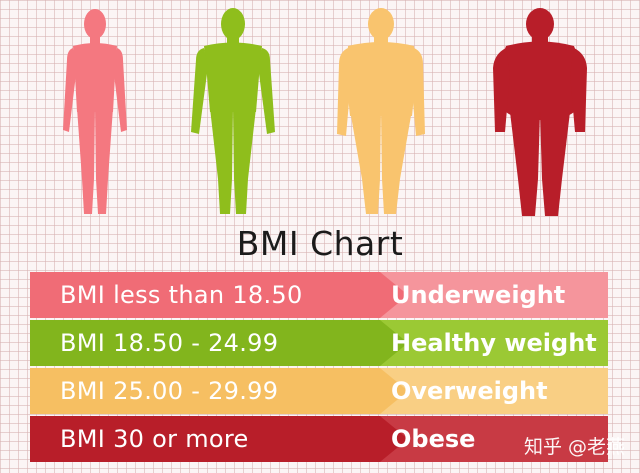 This screenshot has width=640, height=473. What do you see at coordinates (469, 391) in the screenshot?
I see `category-label: Overweight` at bounding box center [469, 391].